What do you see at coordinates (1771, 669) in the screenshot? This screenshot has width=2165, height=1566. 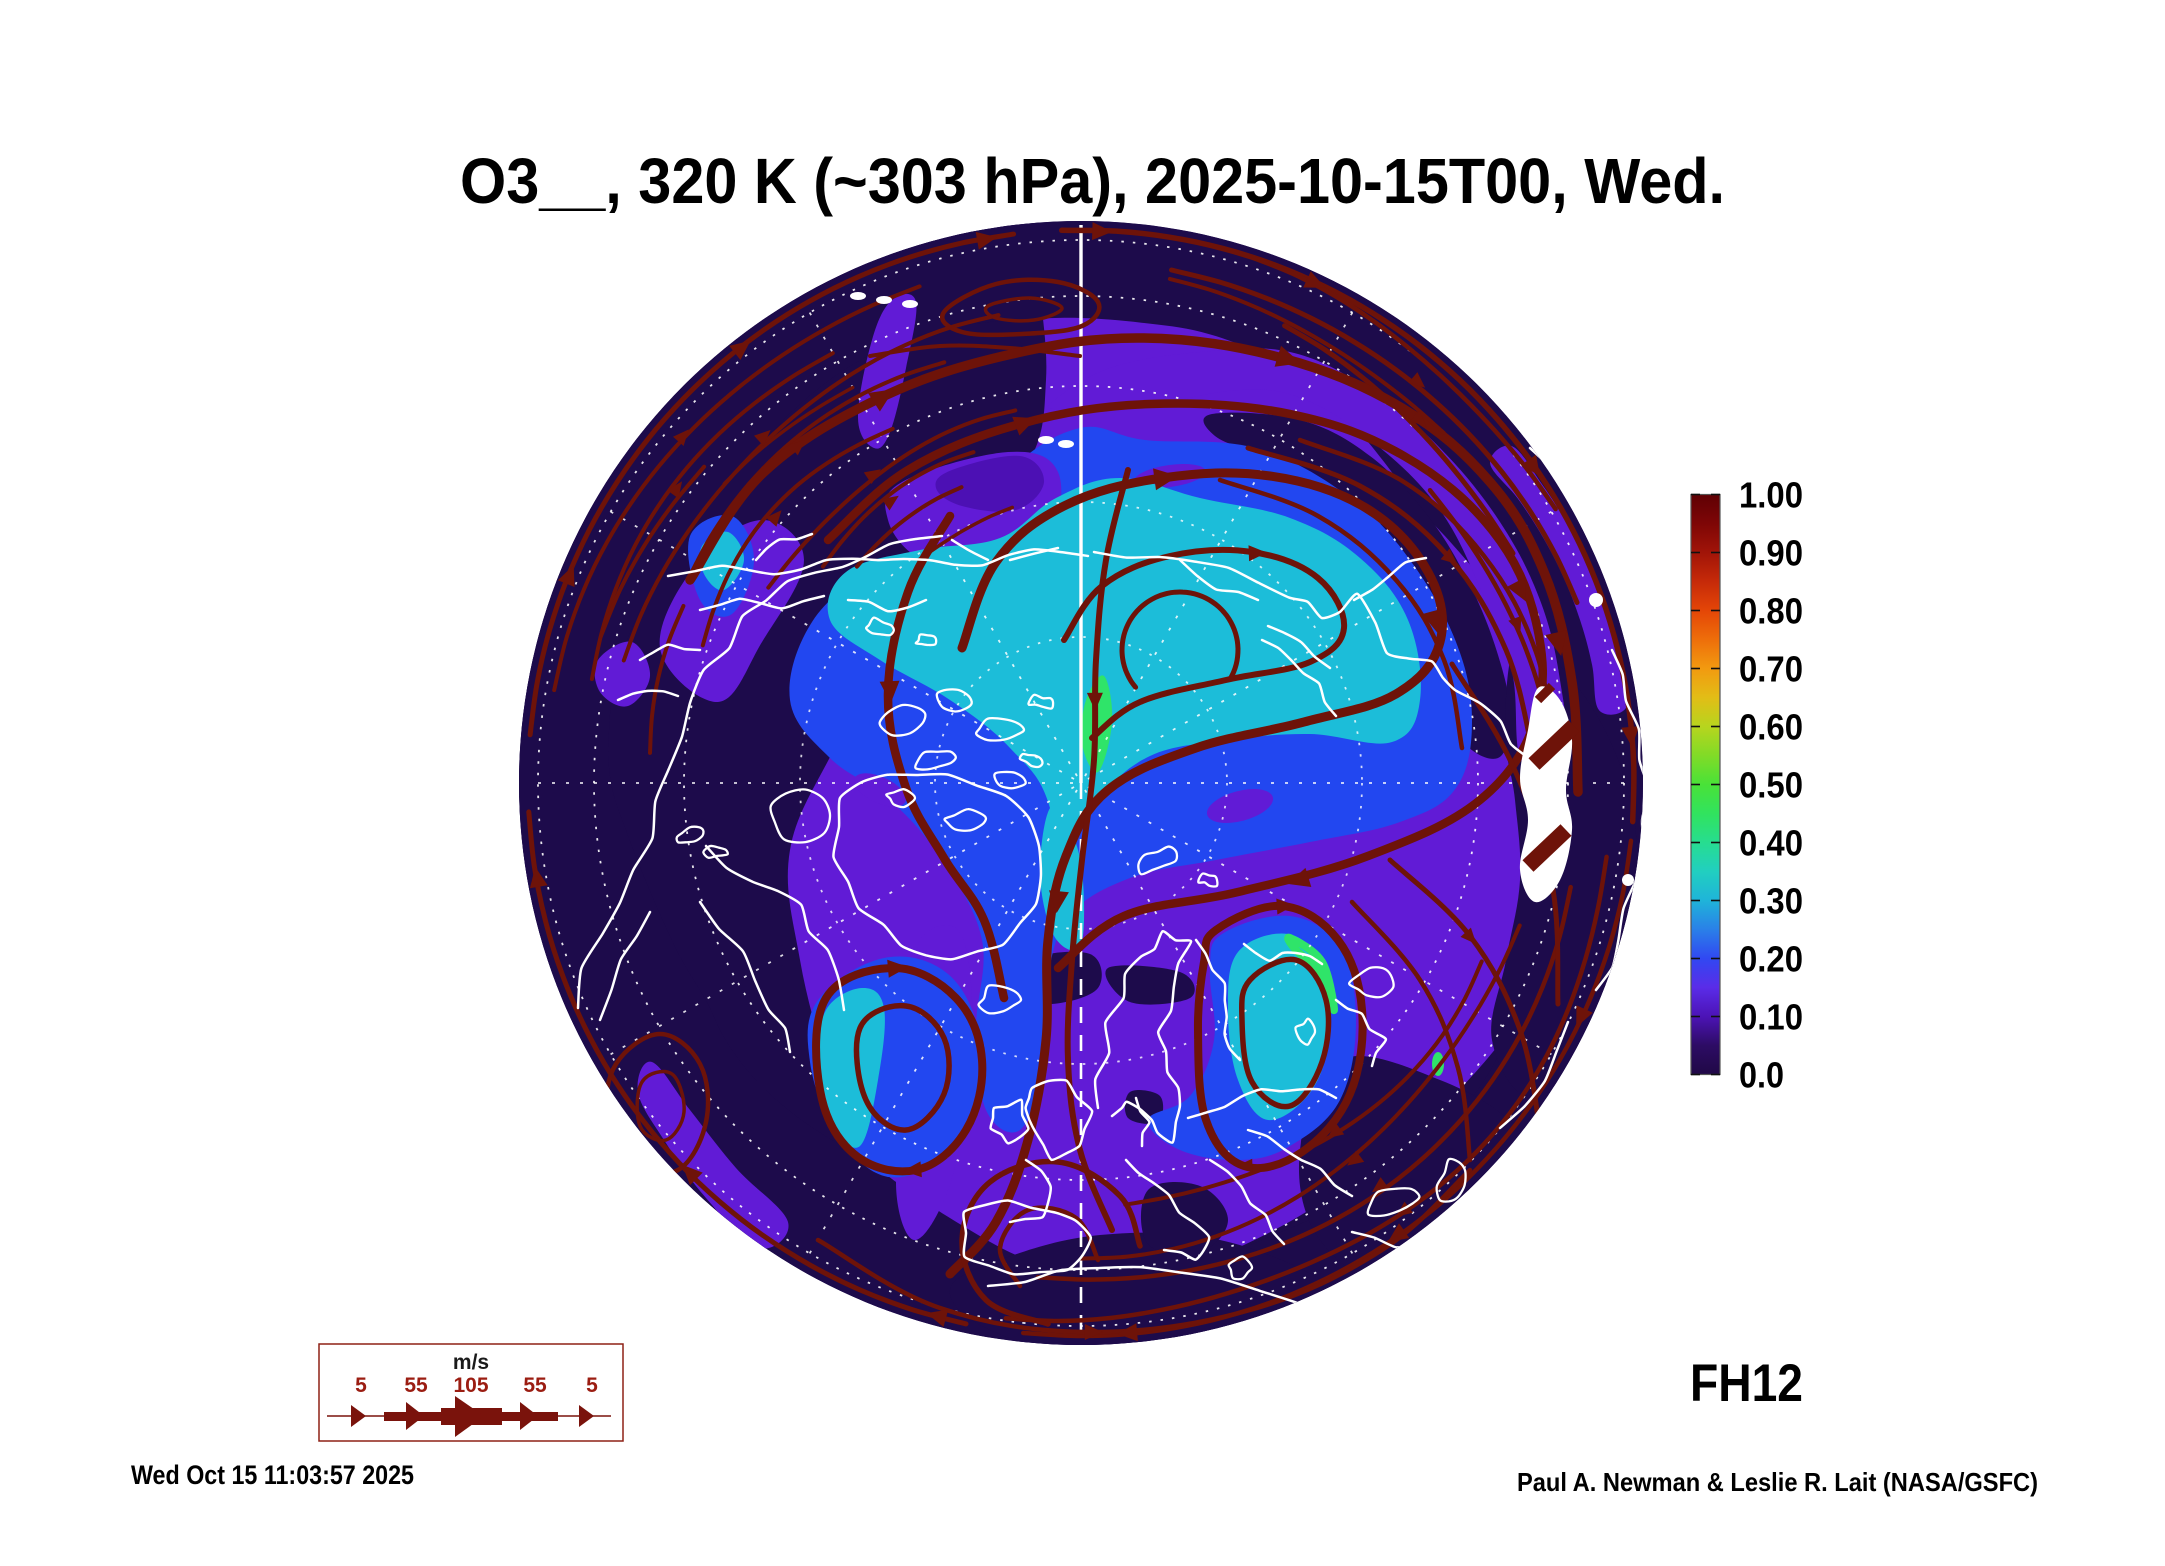 I see `svg-text: 0.70` at bounding box center [1771, 669].